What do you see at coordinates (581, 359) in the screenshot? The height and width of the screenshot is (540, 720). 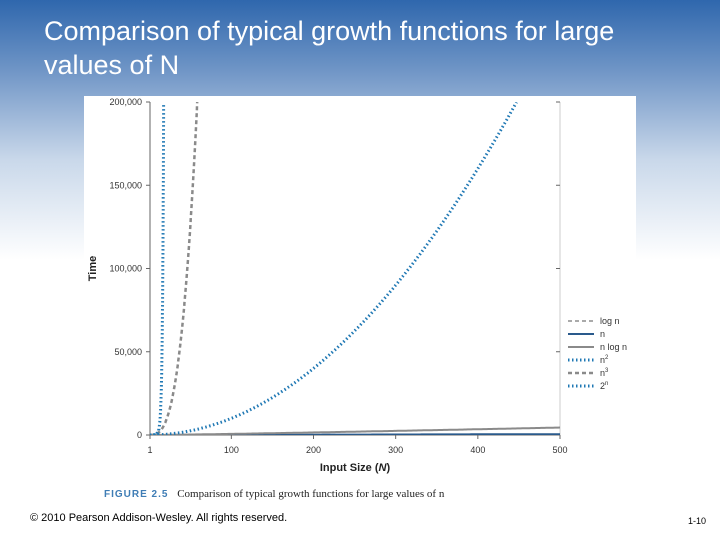 I see `legend-swatch-n-squared` at bounding box center [581, 359].